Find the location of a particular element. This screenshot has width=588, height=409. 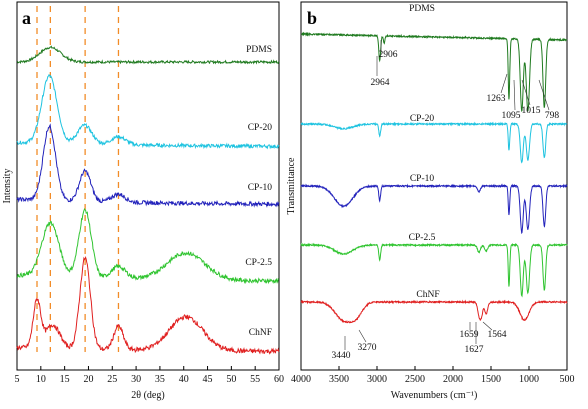

ftir-label-cp-20: CP-20 is located at coordinates (422, 119).